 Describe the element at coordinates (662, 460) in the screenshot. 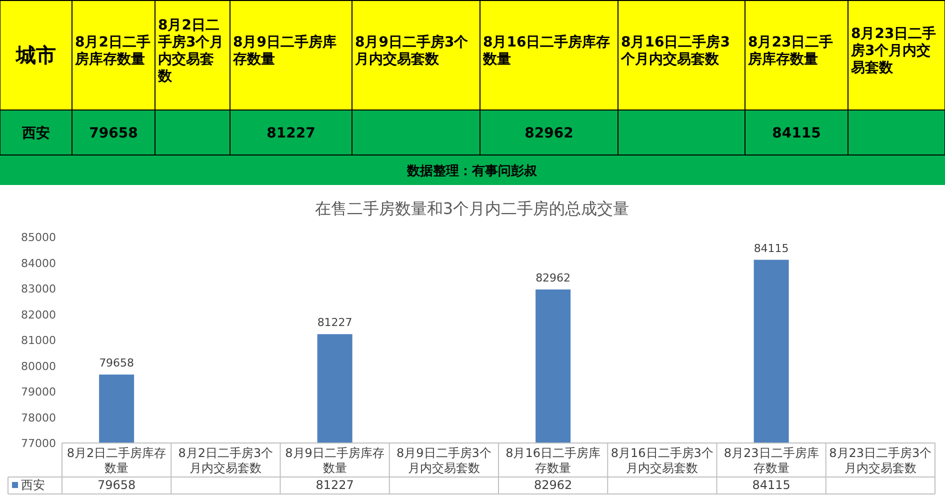

I see `x-tick-label: 8月16日二手房3个月内交易套数` at that location.